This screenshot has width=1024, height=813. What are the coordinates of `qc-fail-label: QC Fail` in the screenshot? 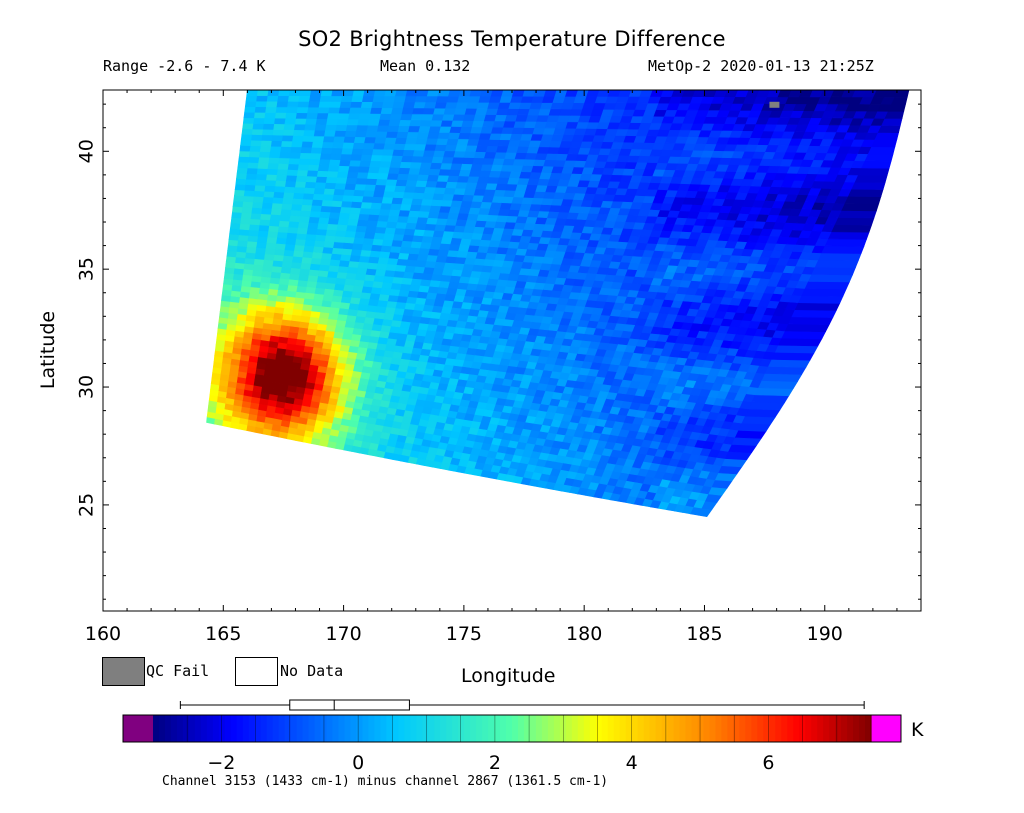 It's located at (178, 671).